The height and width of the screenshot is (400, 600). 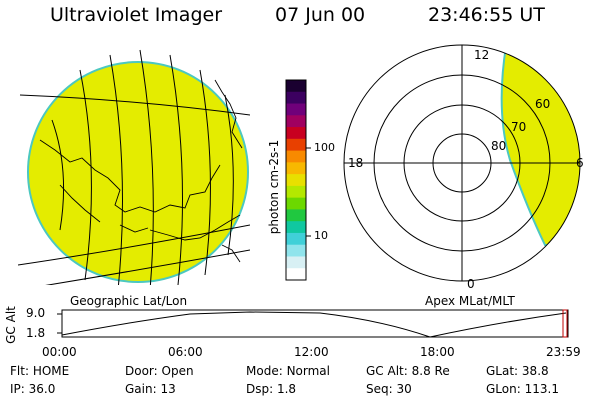 What do you see at coordinates (168, 389) in the screenshot?
I see `gain-value: 13` at bounding box center [168, 389].